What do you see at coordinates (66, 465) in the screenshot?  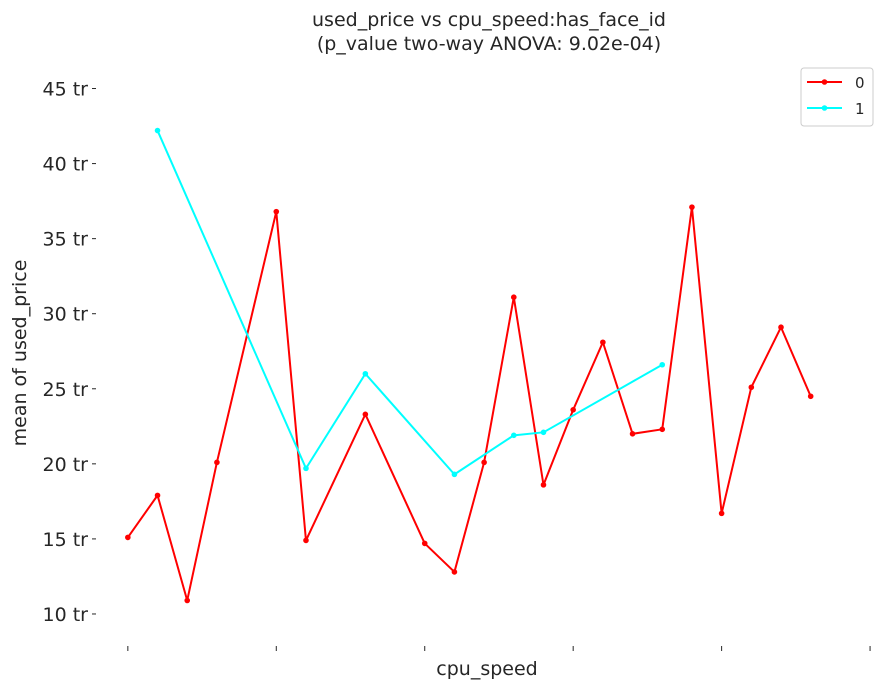 I see `y-tick-label: 20 tr` at bounding box center [66, 465].